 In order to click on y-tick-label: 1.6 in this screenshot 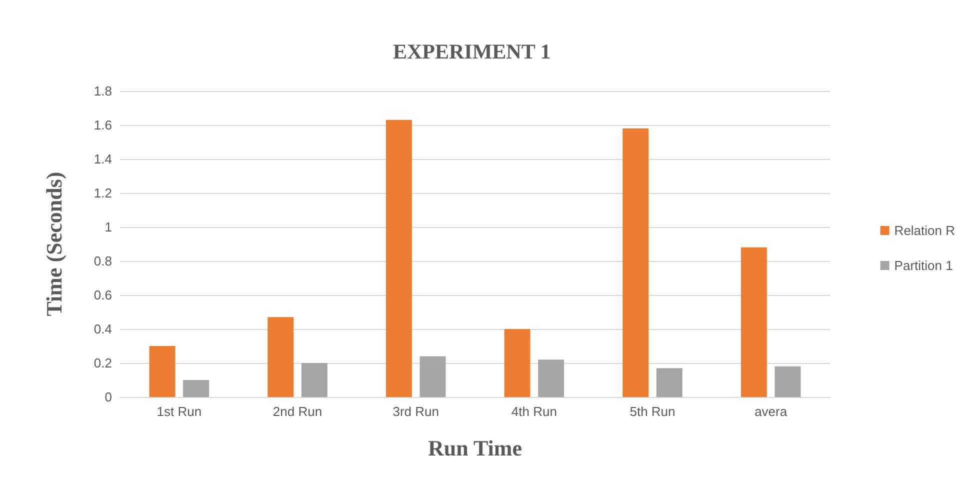, I will do `click(103, 125)`.